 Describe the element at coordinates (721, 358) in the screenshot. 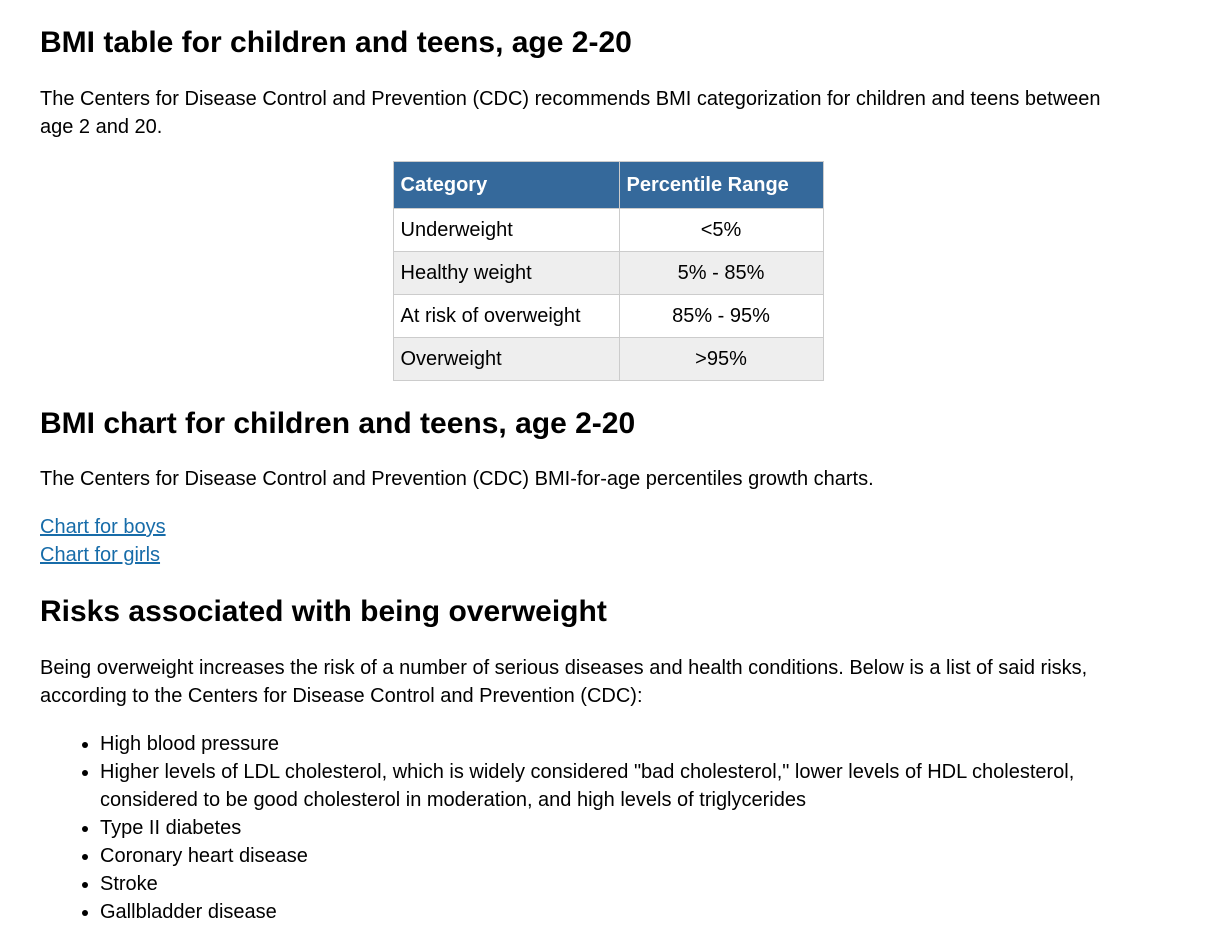

I see `percentile-cell: >95%` at that location.